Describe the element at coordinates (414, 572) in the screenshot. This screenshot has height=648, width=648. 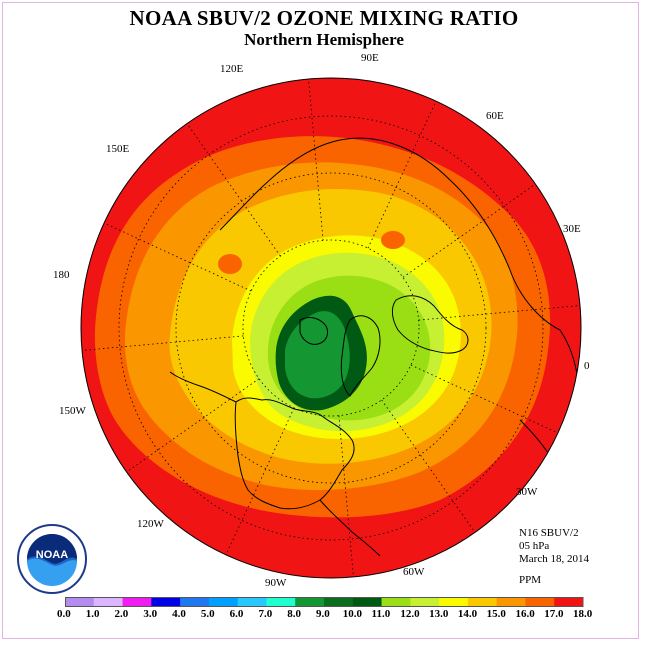
I see `lon-label-60w: 60W` at that location.